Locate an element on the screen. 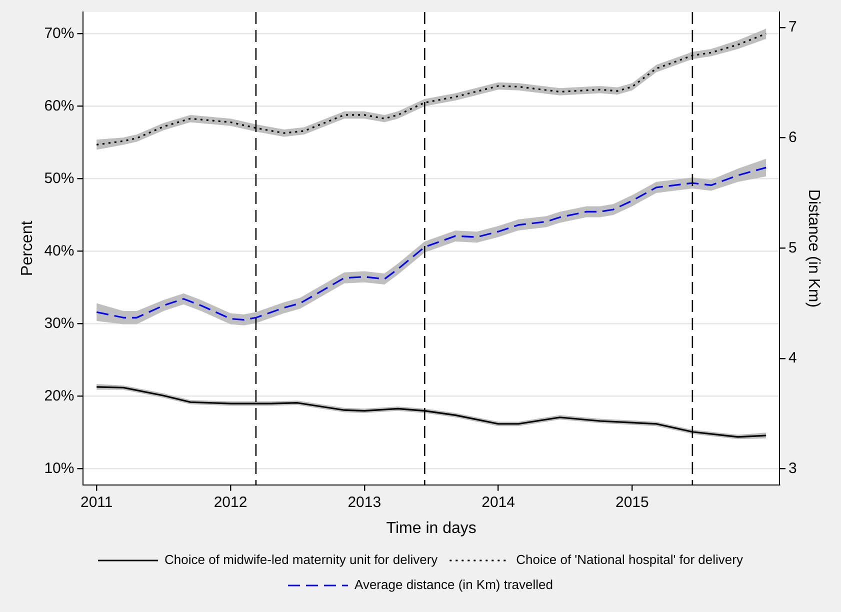 The width and height of the screenshot is (841, 612). x-tick-label: 2012 is located at coordinates (231, 502).